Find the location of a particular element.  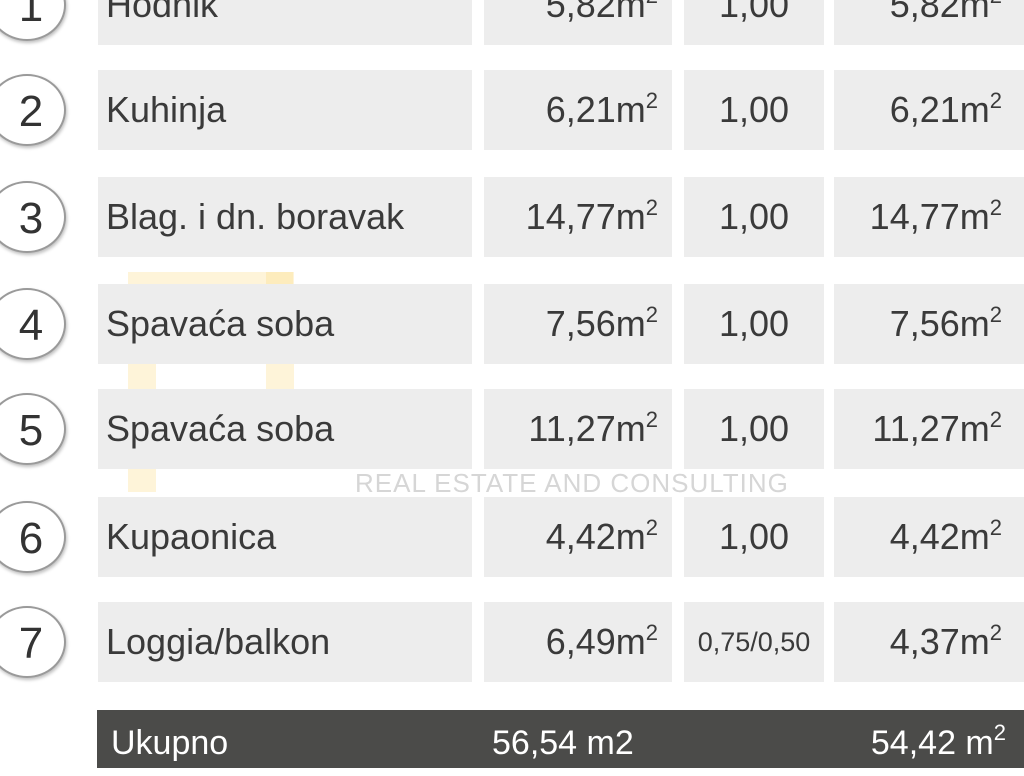

room-name: Hodnik is located at coordinates (285, 22).